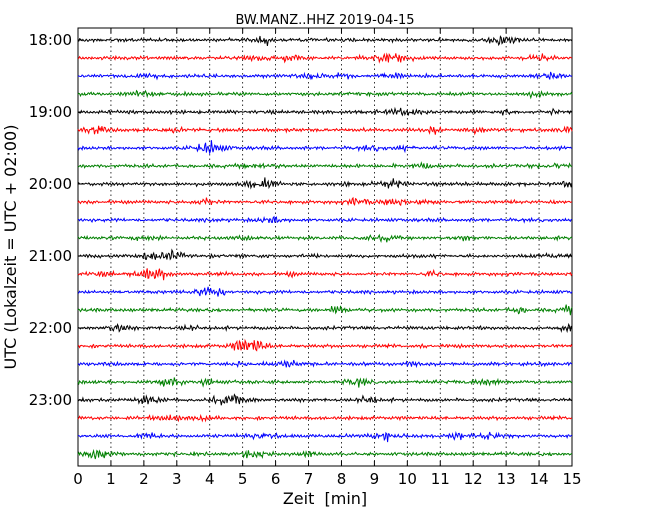  Describe the element at coordinates (440, 479) in the screenshot. I see `x-tick-label: 11` at that location.